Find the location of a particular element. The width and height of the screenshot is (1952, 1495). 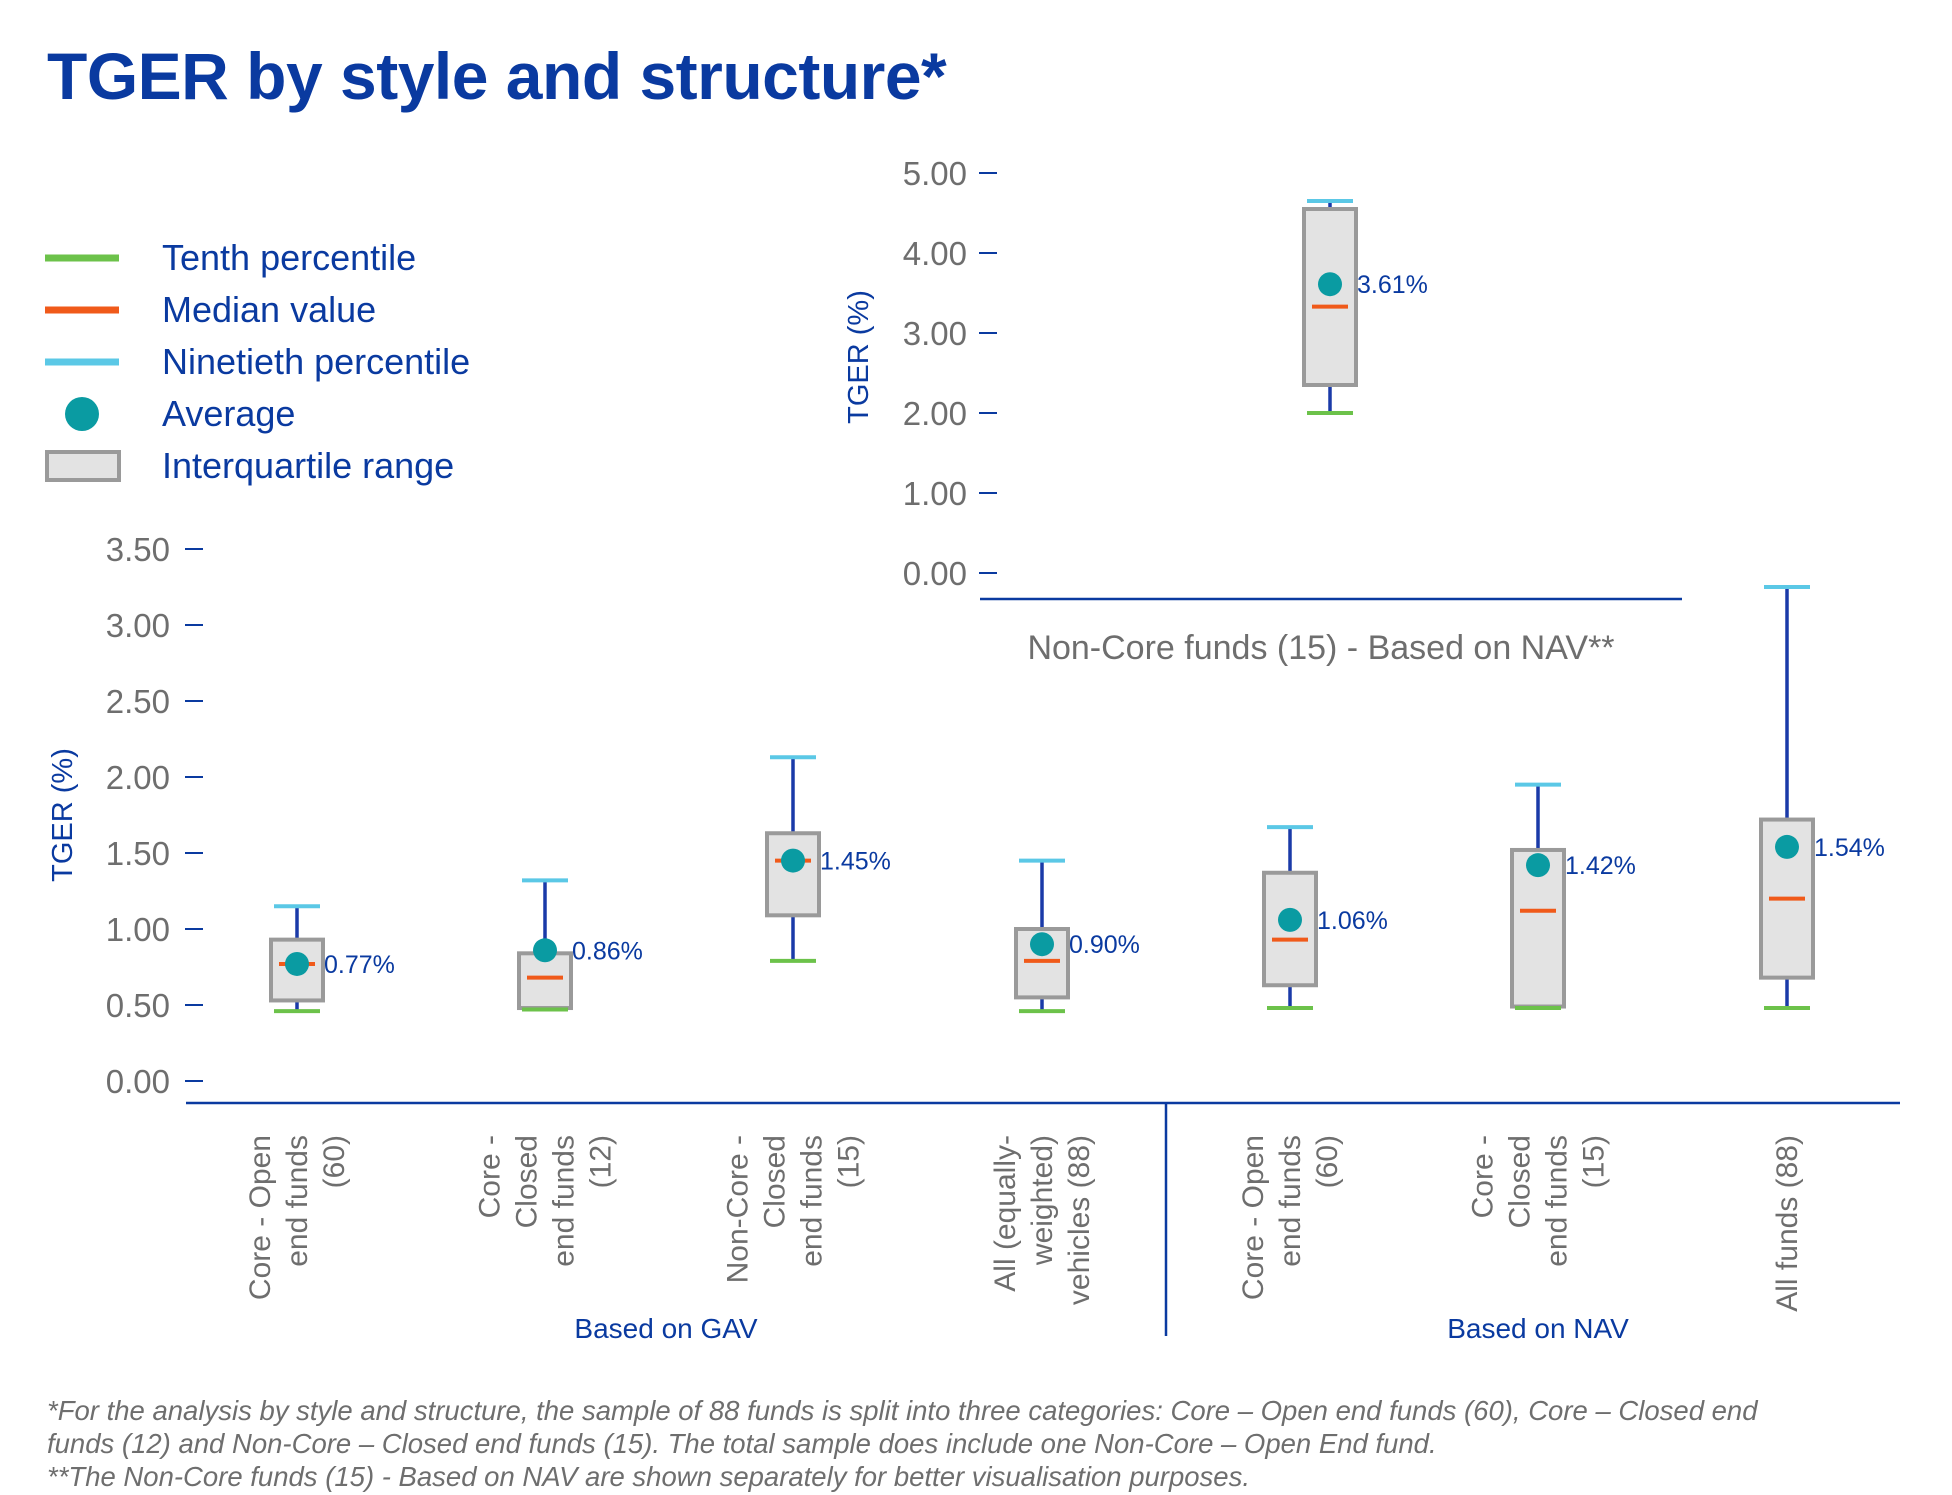

category-3-iqr-box is located at coordinates (793, 874).